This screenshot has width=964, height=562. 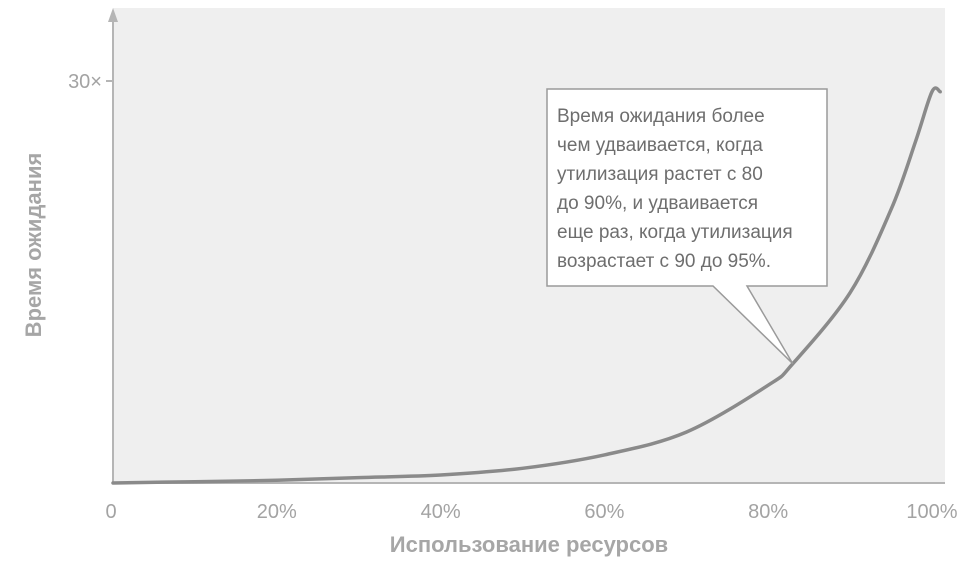 What do you see at coordinates (768, 512) in the screenshot?
I see `x-tick-label: 80%` at bounding box center [768, 512].